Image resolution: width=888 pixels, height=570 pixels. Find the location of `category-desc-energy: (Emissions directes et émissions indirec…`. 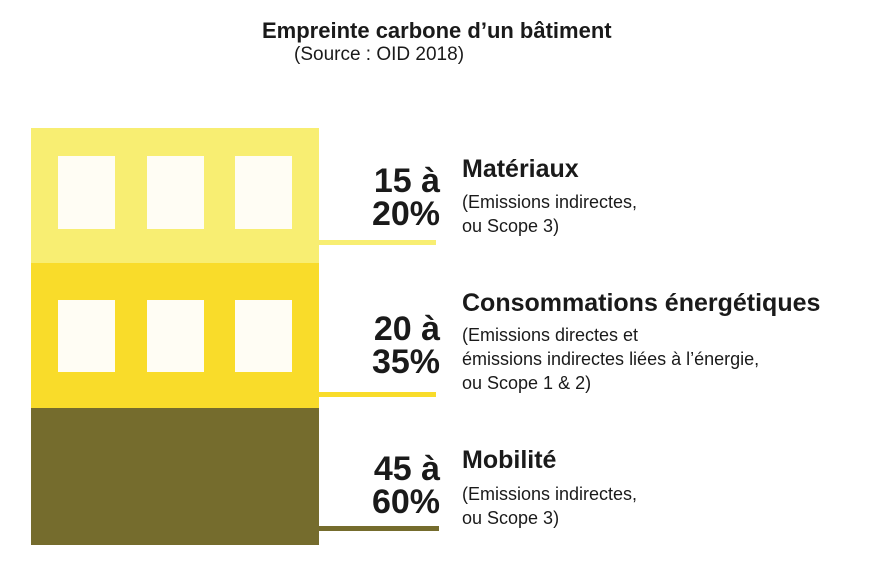

category-desc-energy: (Emissions directes et émissions indirec… is located at coordinates (611, 359).